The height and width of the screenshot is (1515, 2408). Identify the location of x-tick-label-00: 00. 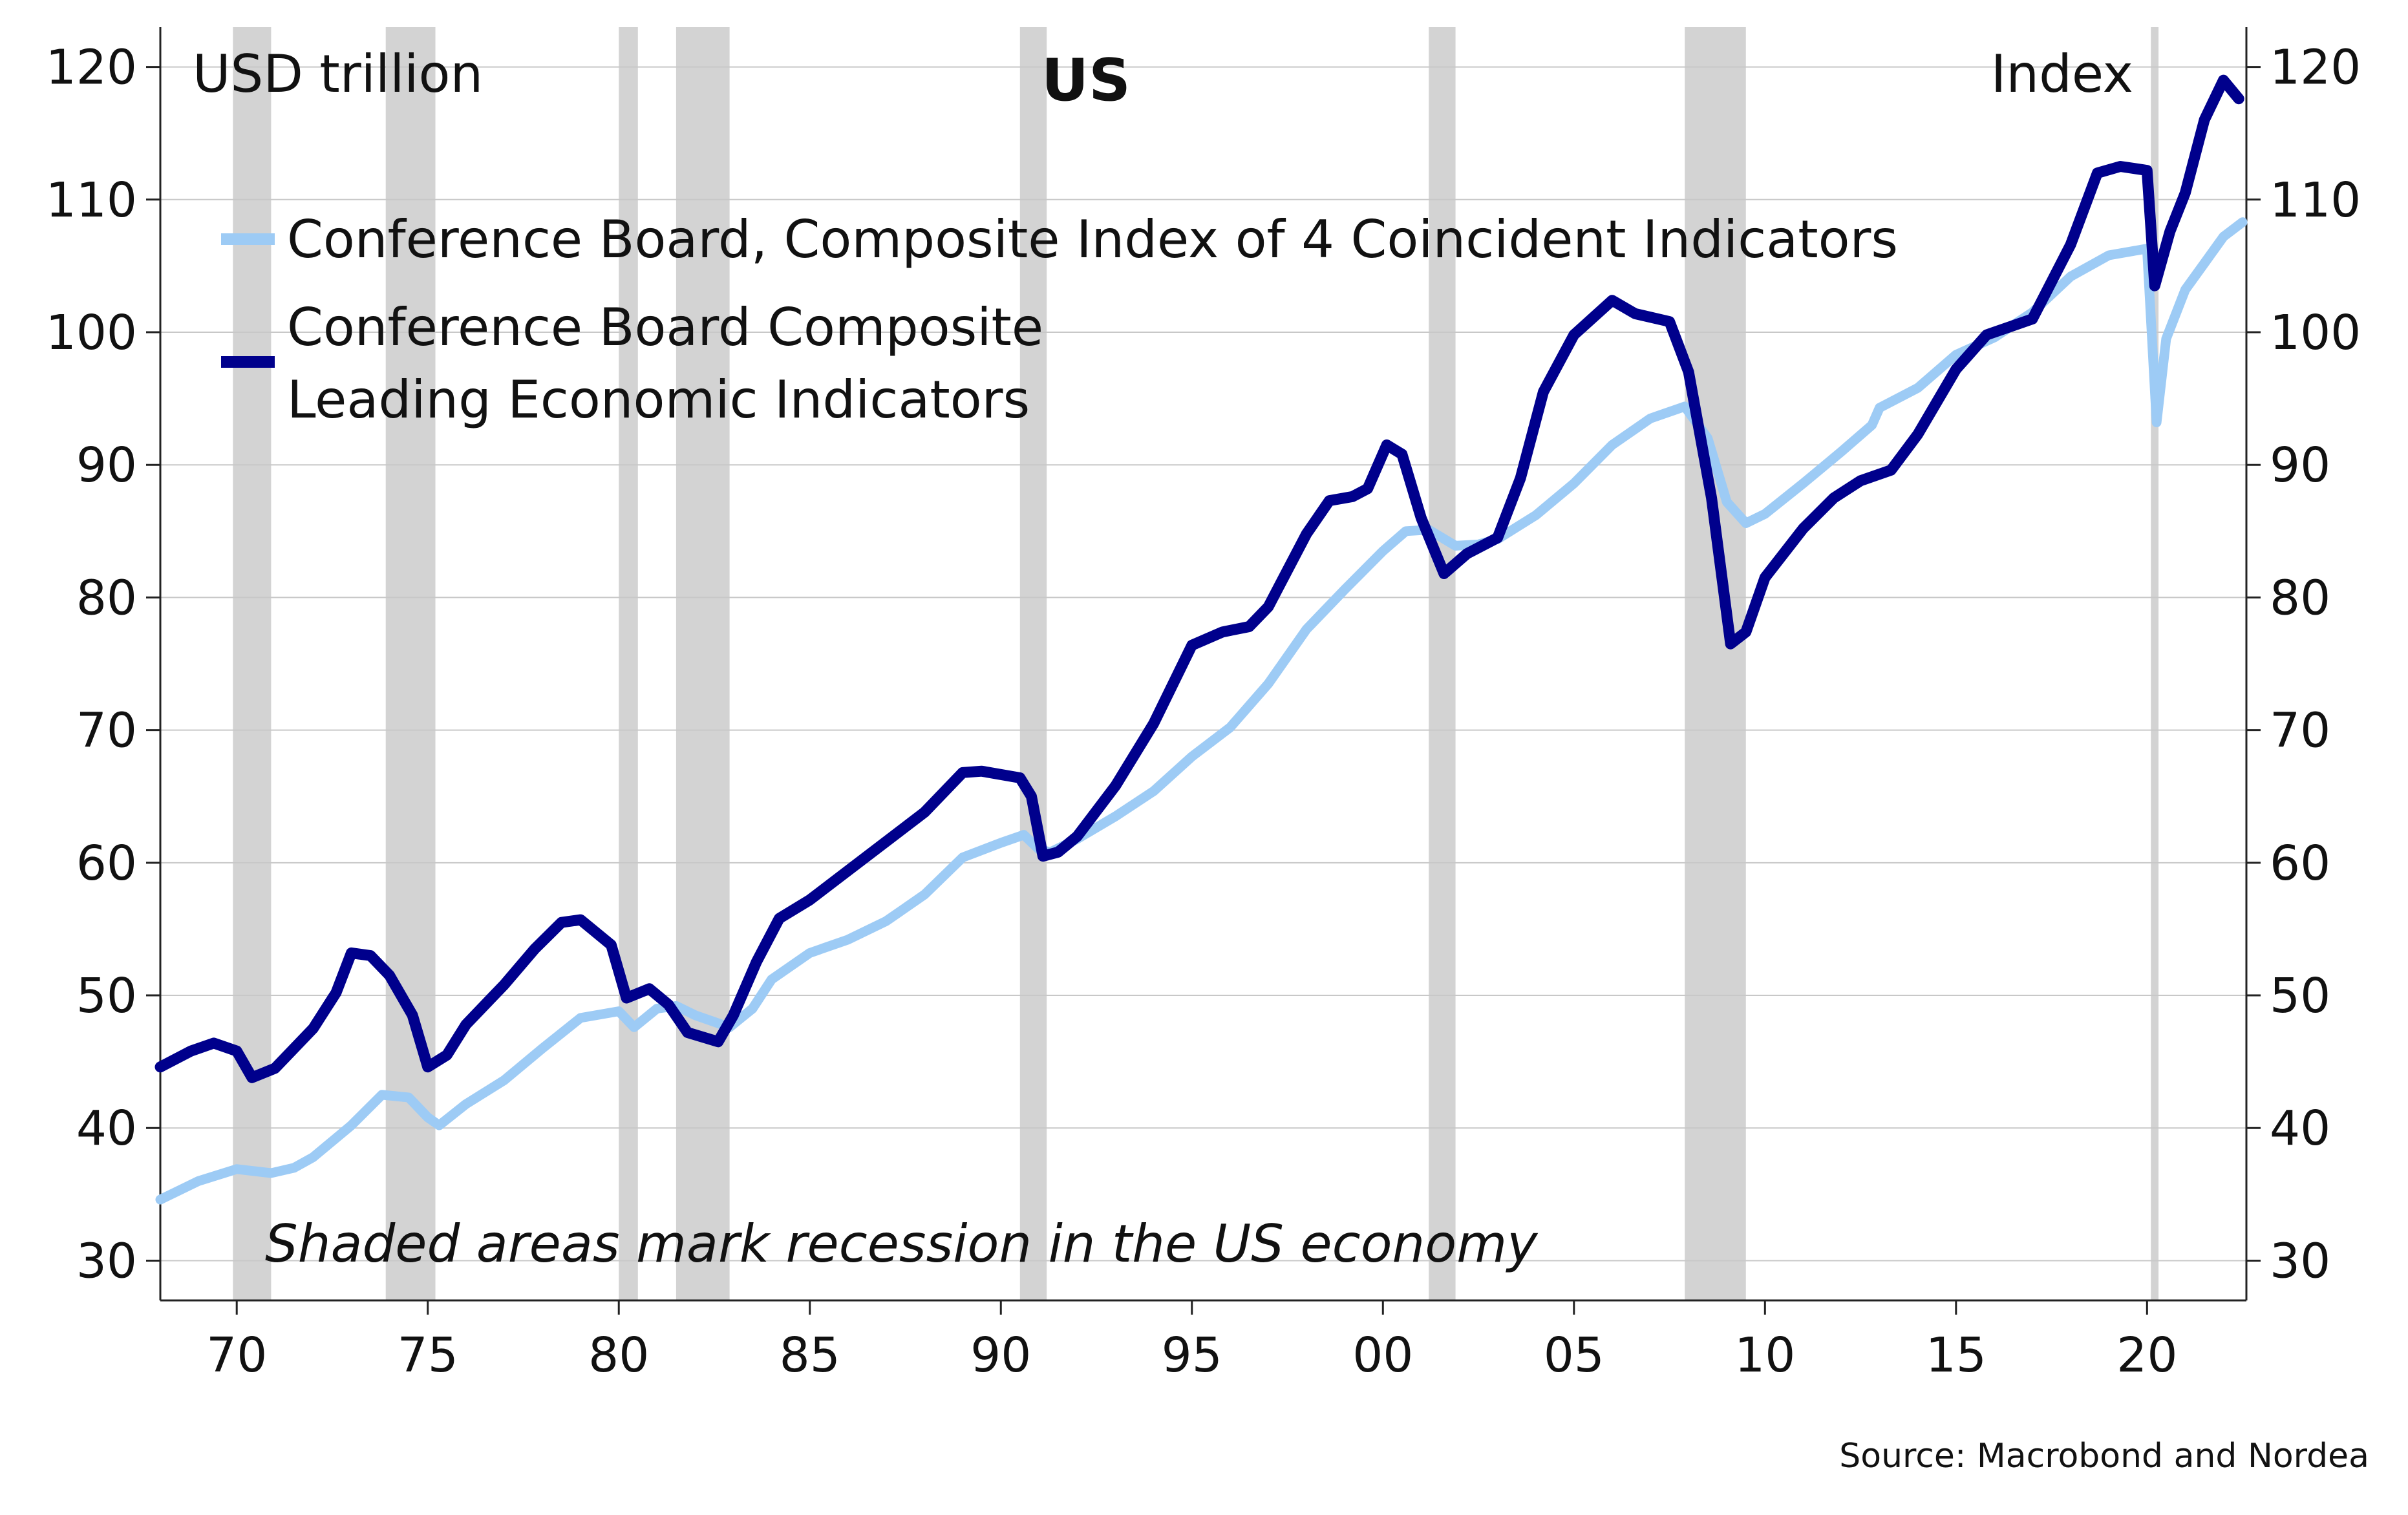
(1382, 1355).